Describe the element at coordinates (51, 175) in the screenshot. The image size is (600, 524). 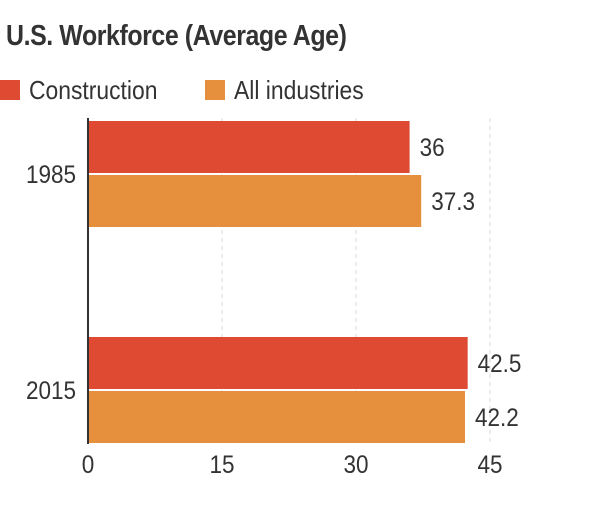
I see `category-label: 1985` at that location.